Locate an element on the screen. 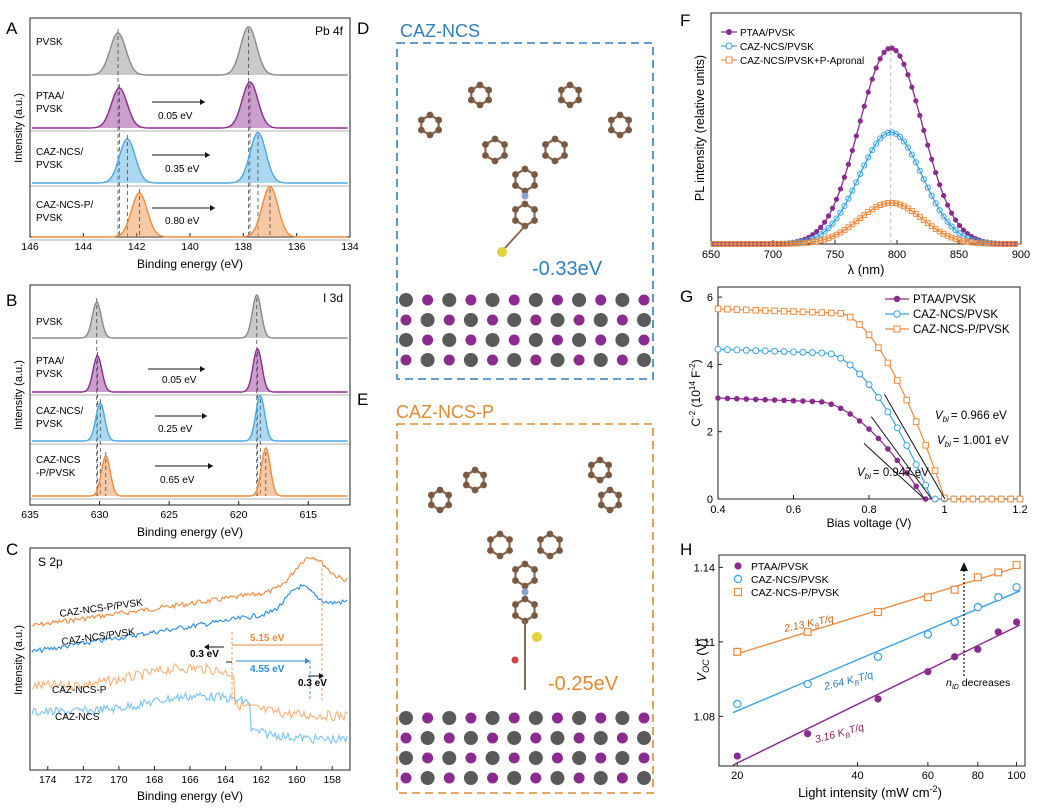  panel-d-mol-s-atom is located at coordinates (502, 252).